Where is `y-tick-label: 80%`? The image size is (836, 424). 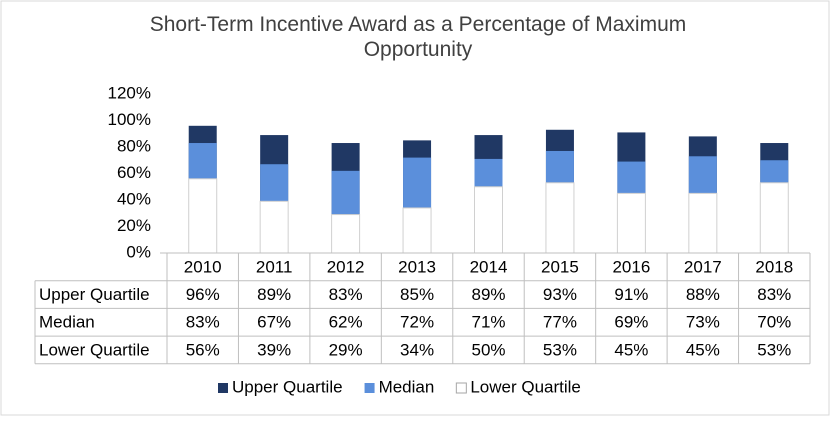
y-tick-label: 80% is located at coordinates (134, 145).